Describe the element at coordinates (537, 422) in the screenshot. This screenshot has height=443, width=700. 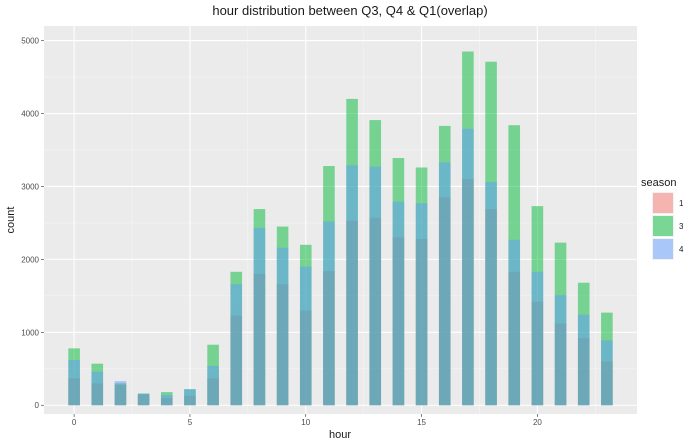
I see `x-tick-label: 20` at that location.